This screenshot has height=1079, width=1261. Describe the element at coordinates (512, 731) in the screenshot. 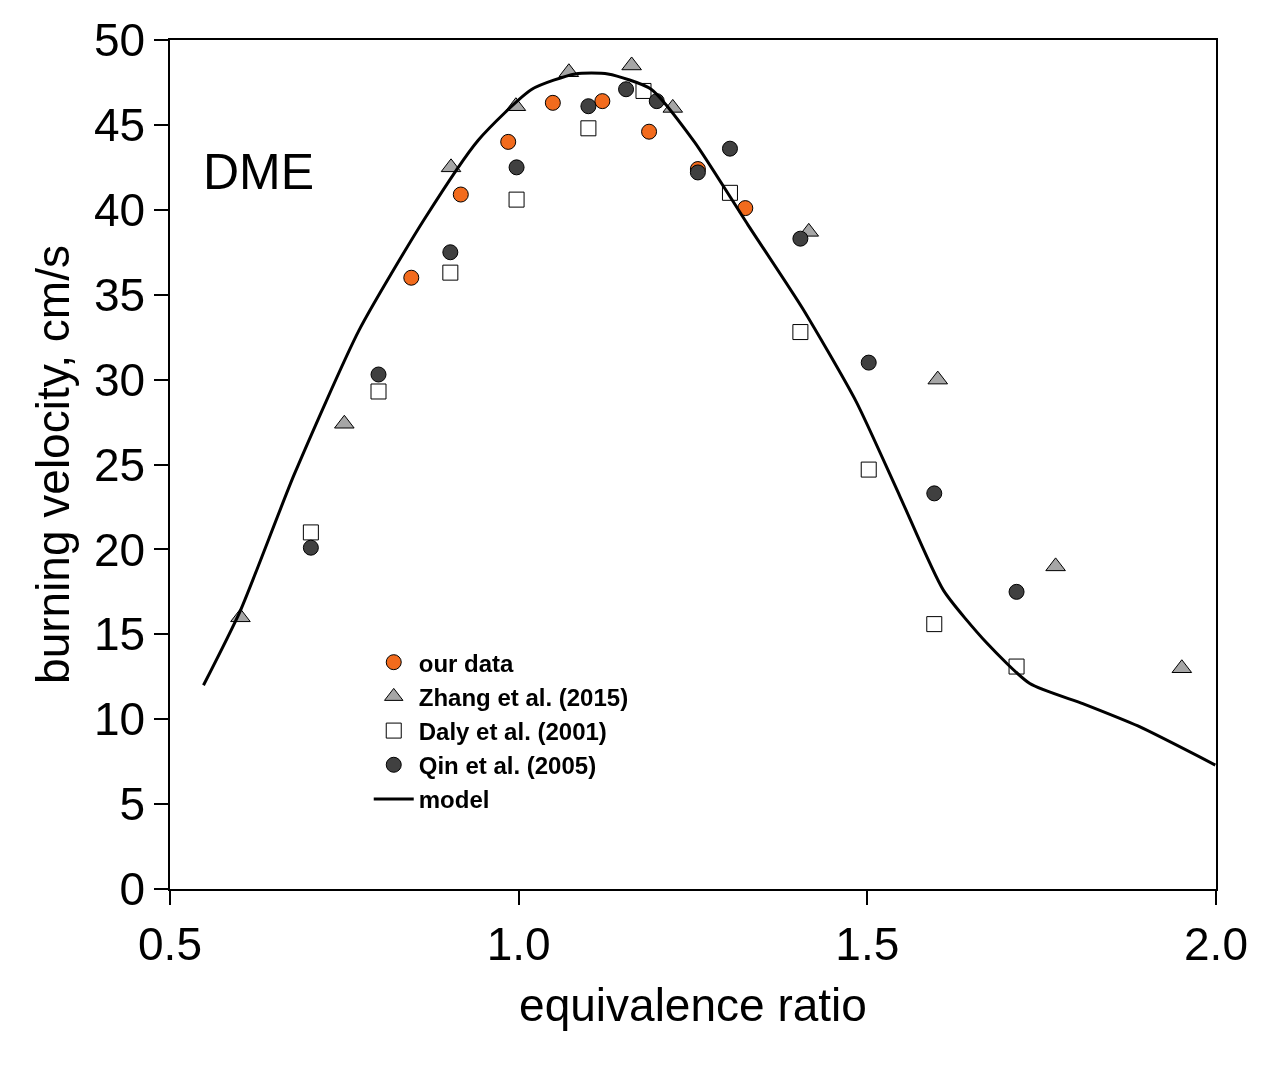

I see `legend-label: Daly et al. (2001)` at that location.